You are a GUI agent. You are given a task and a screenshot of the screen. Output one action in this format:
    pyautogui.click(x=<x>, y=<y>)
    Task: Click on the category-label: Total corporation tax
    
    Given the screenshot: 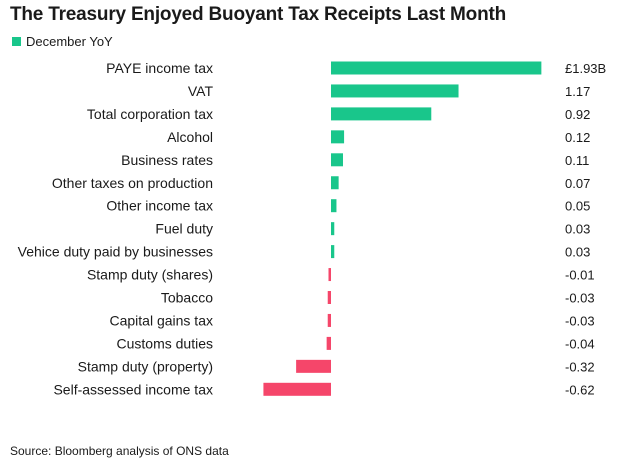 What is the action you would take?
    pyautogui.click(x=150, y=114)
    